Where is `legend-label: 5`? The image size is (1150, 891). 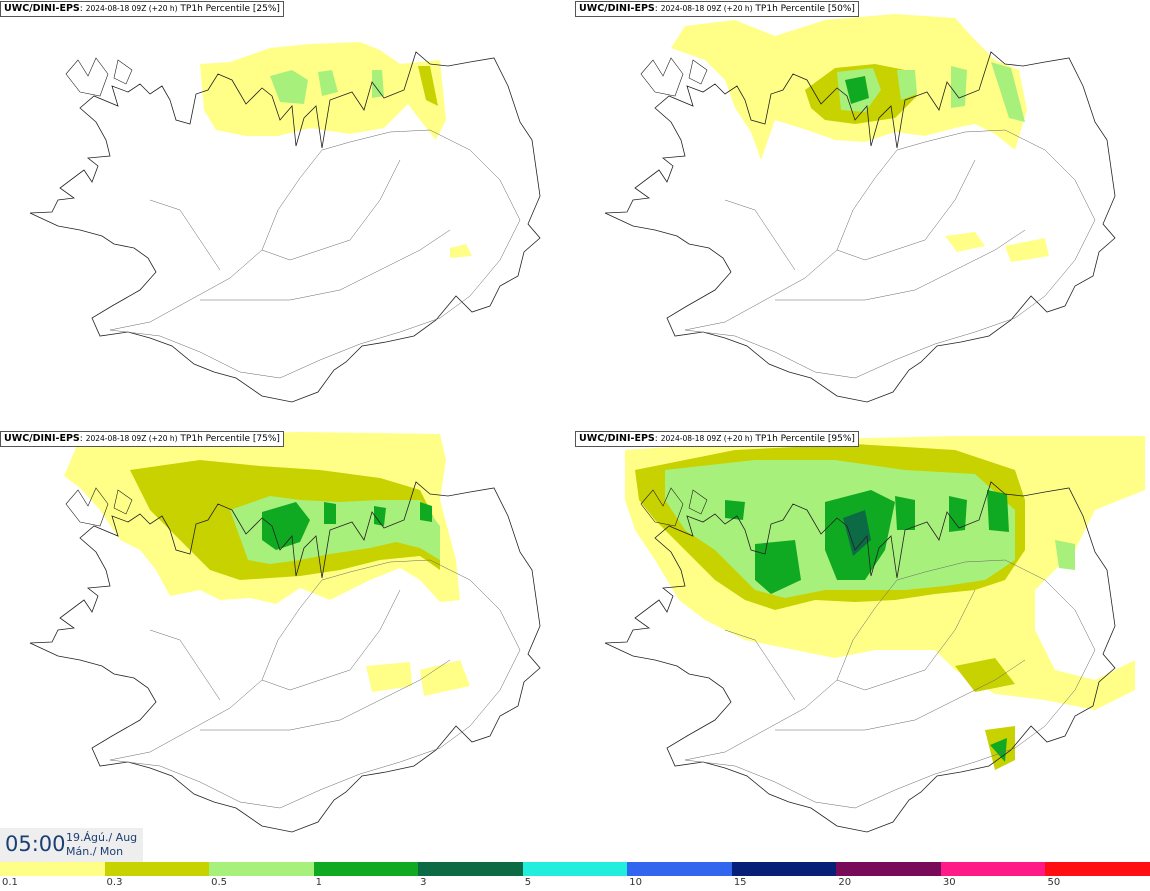 legend-label: 5 is located at coordinates (528, 882).